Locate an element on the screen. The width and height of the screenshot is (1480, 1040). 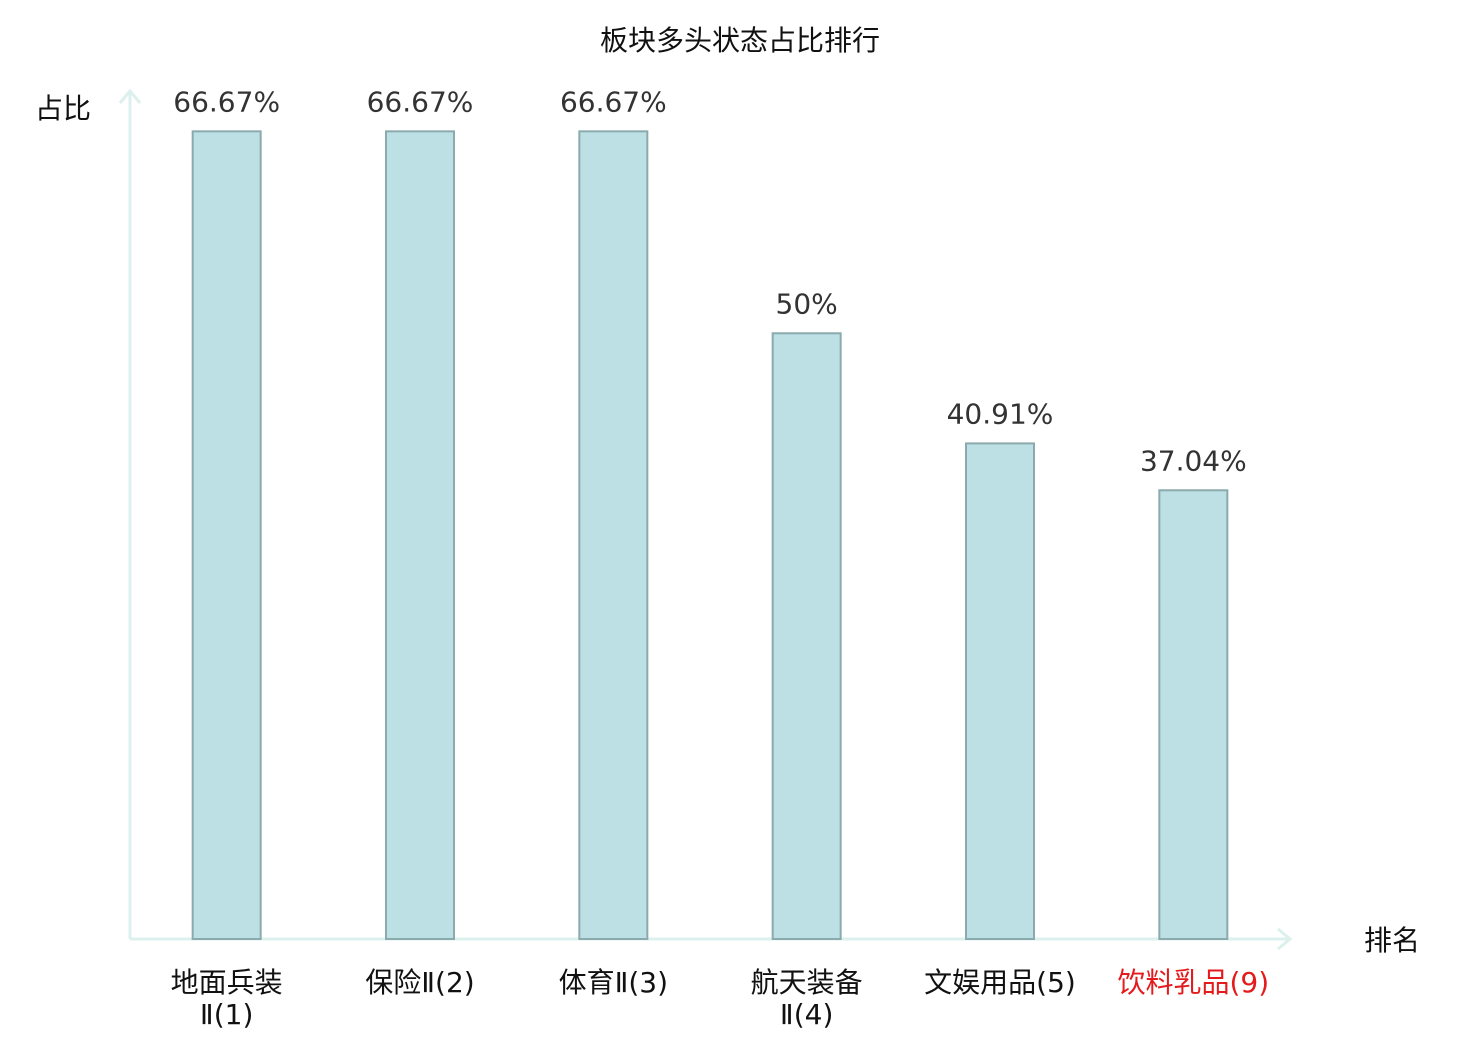
x-tick-label: 体育Ⅱ(3) is located at coordinates (613, 982).